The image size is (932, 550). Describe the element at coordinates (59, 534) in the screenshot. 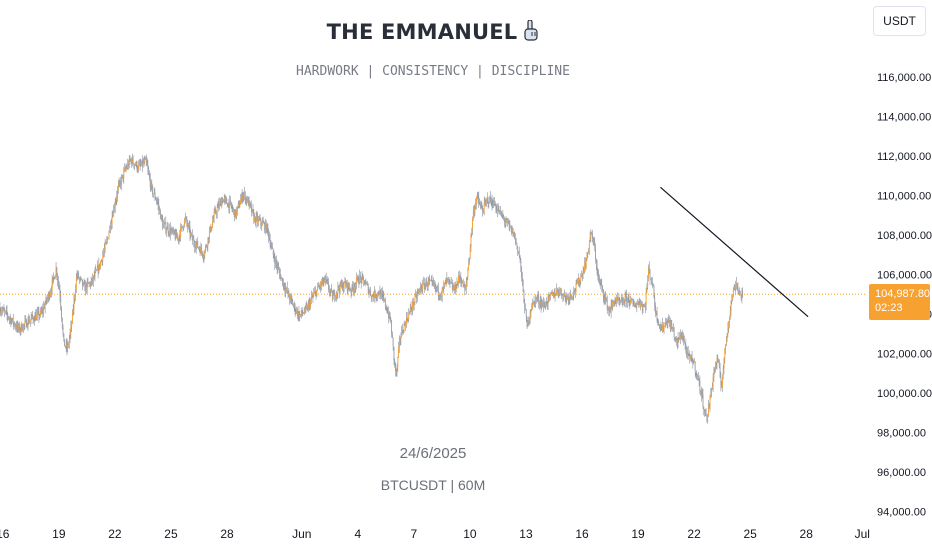

I see `x-tick-label: 19` at that location.